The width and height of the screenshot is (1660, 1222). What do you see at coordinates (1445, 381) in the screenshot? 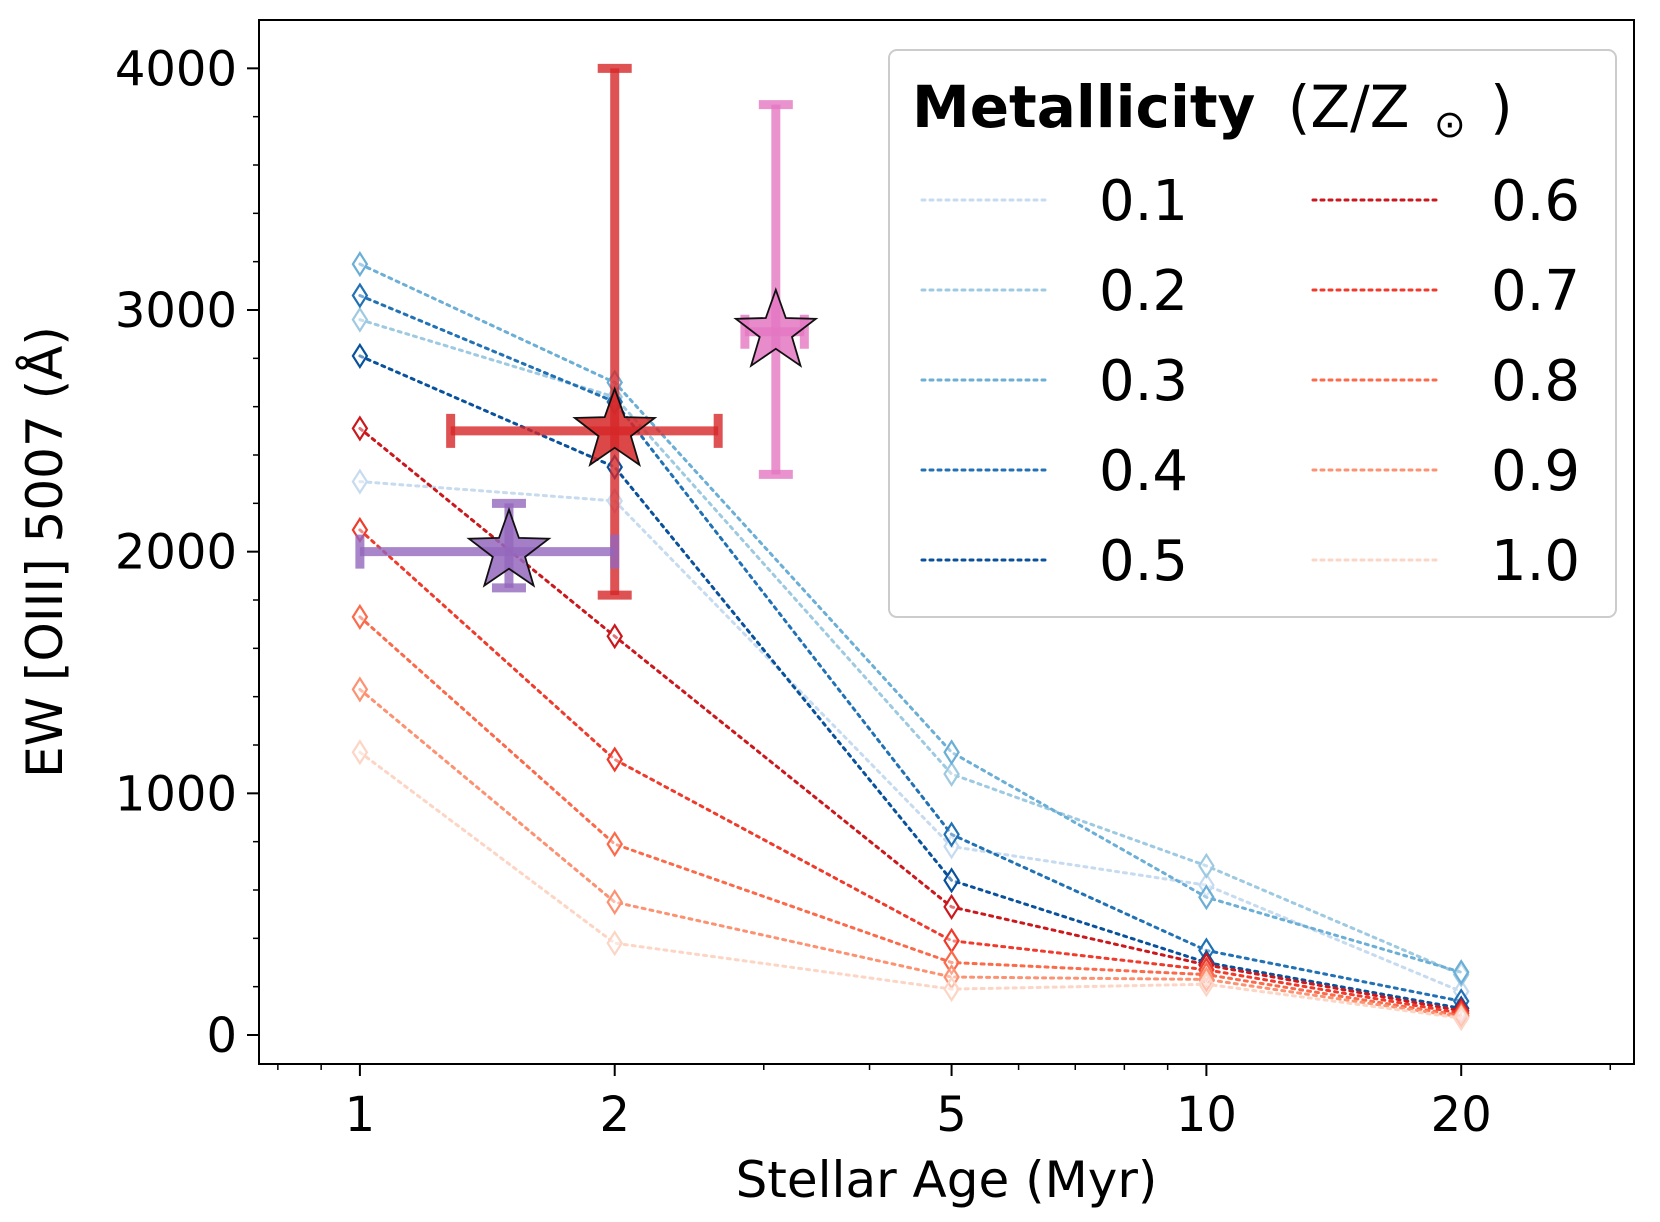
I see `legend-item-0.8: 0.8` at bounding box center [1445, 381].